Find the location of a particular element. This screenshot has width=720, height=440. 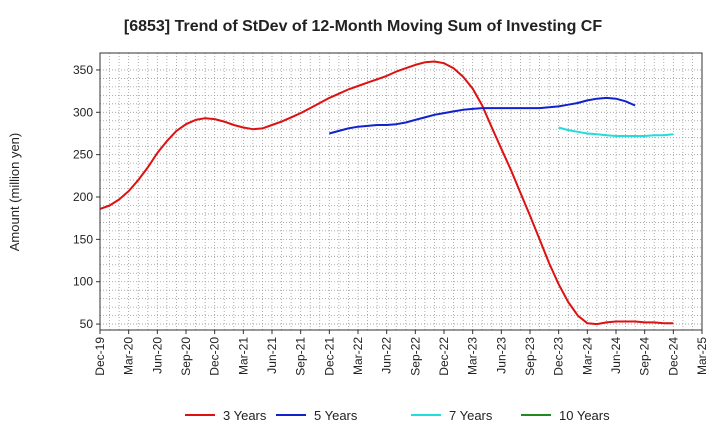

y-tick-label: 300 is located at coordinates (83, 112).